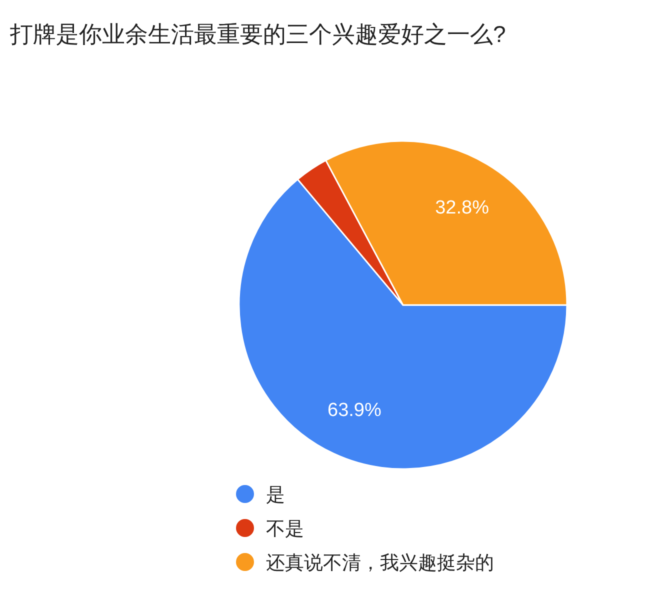  I want to click on data-label: 32.8%, so click(462, 208).